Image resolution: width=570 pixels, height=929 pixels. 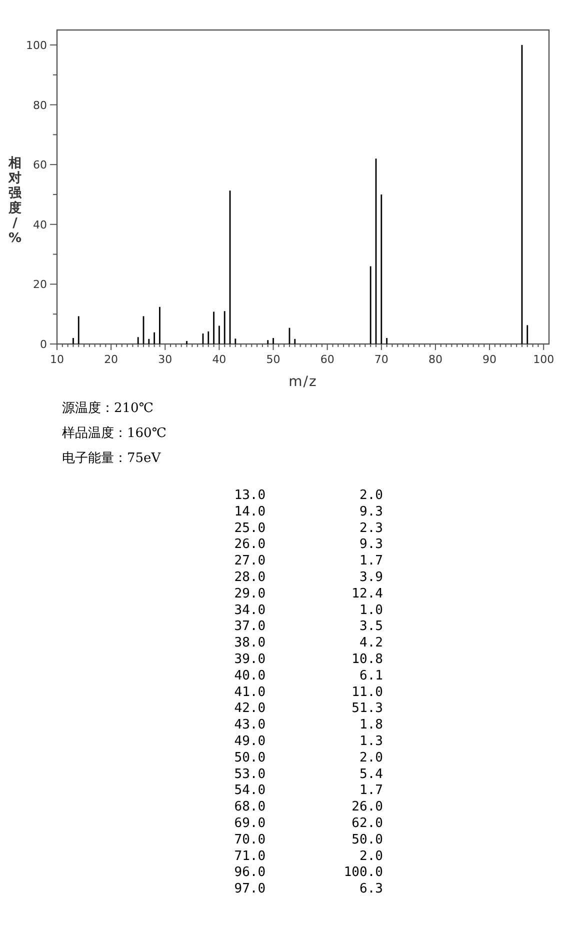 What do you see at coordinates (112, 458) in the screenshot?
I see `text: 电子能量：75eV` at bounding box center [112, 458].